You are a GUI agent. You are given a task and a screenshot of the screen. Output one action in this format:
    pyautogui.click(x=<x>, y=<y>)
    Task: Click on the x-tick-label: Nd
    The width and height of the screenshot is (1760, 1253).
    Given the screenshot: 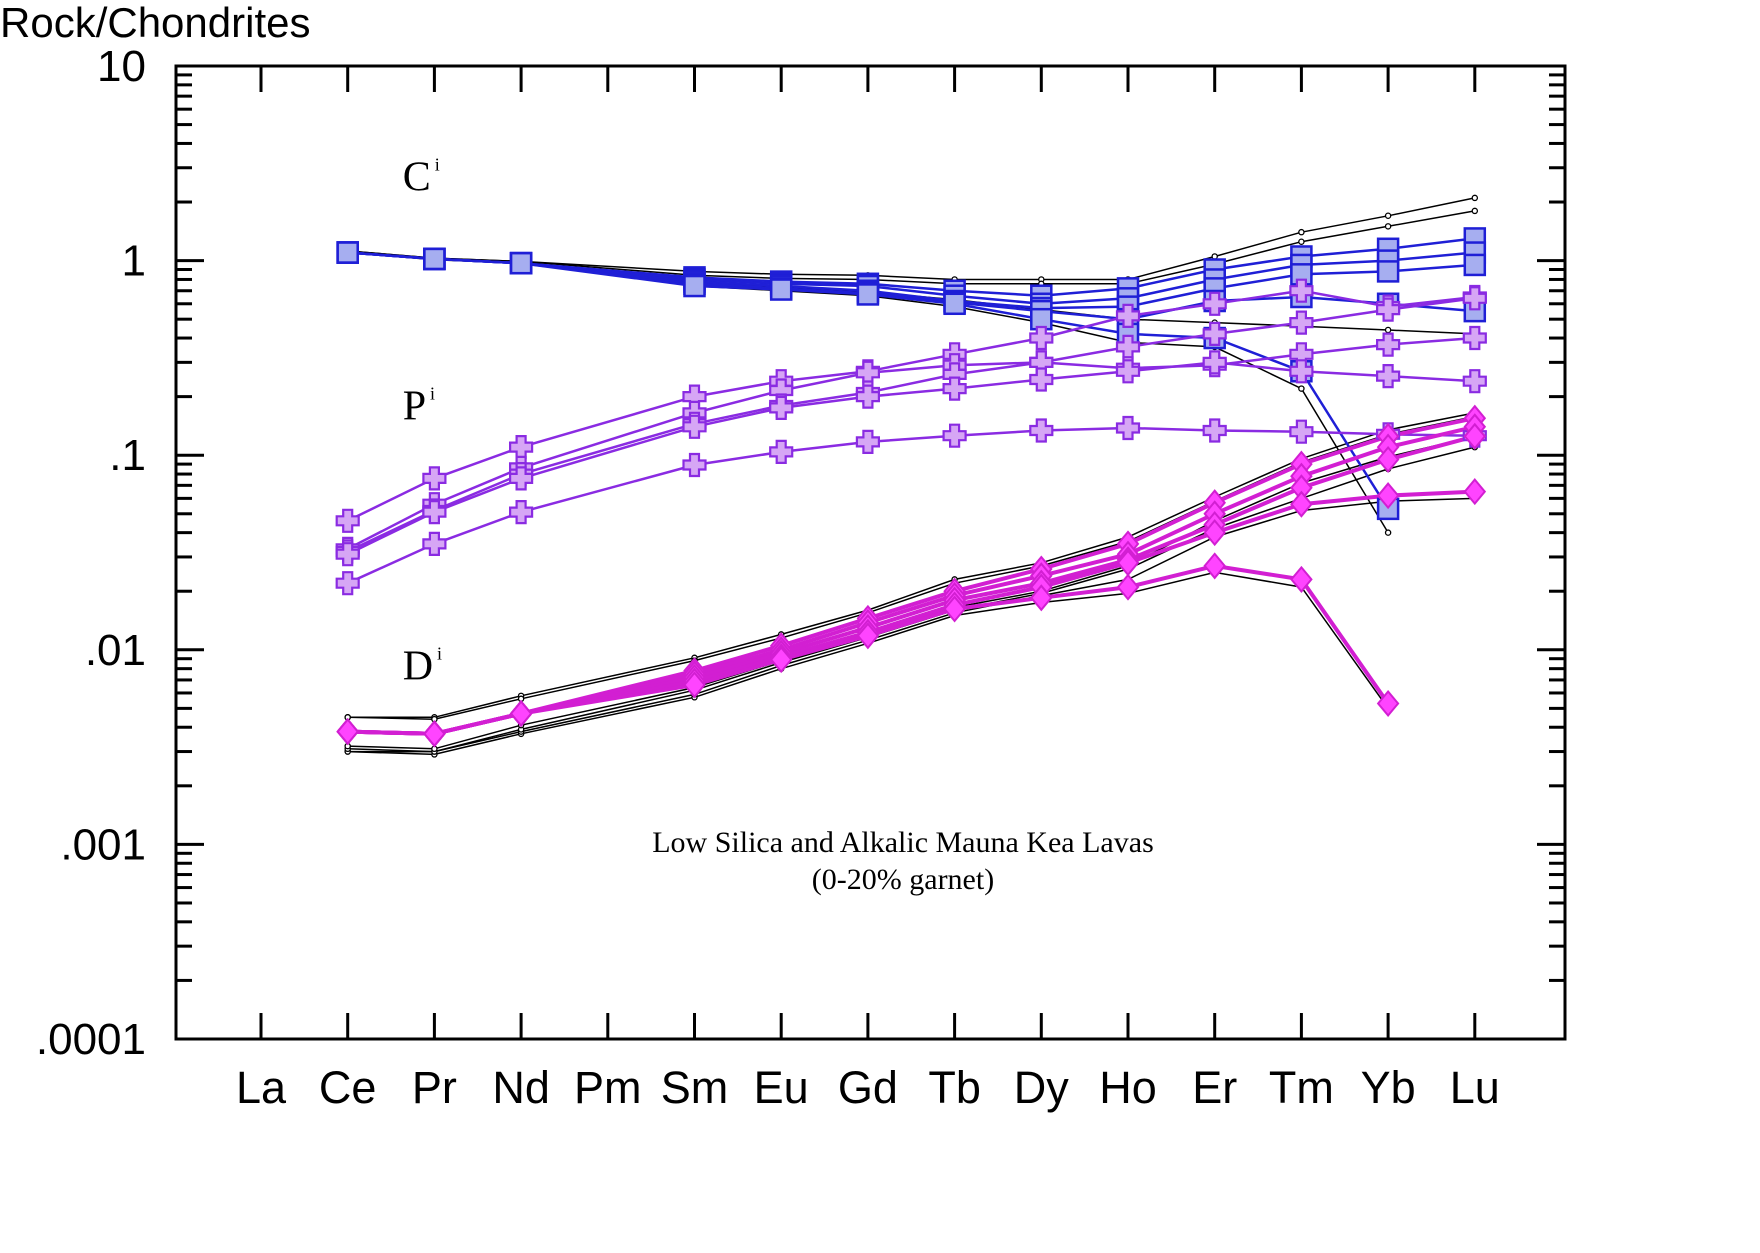 What is the action you would take?
    pyautogui.click(x=521, y=1087)
    